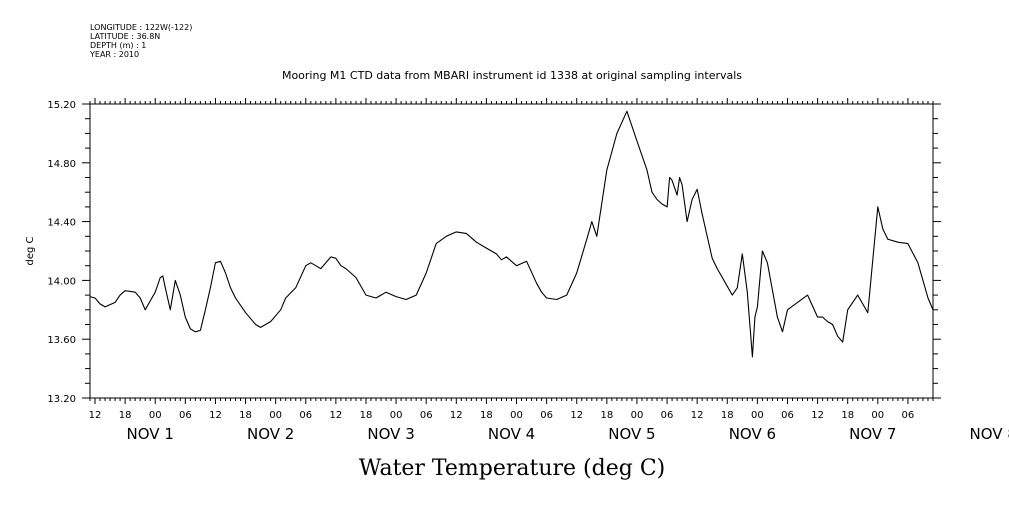 The width and height of the screenshot is (1009, 509). What do you see at coordinates (61, 281) in the screenshot?
I see `y-tick-label: 14.00` at bounding box center [61, 281].